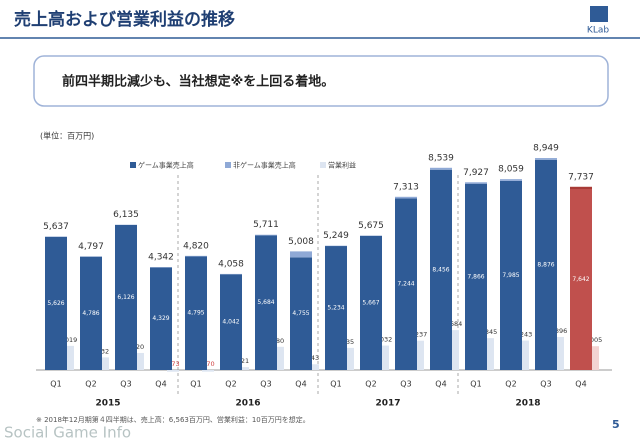  I want to click on legend-label: ゲーム事業売上高, so click(166, 165).